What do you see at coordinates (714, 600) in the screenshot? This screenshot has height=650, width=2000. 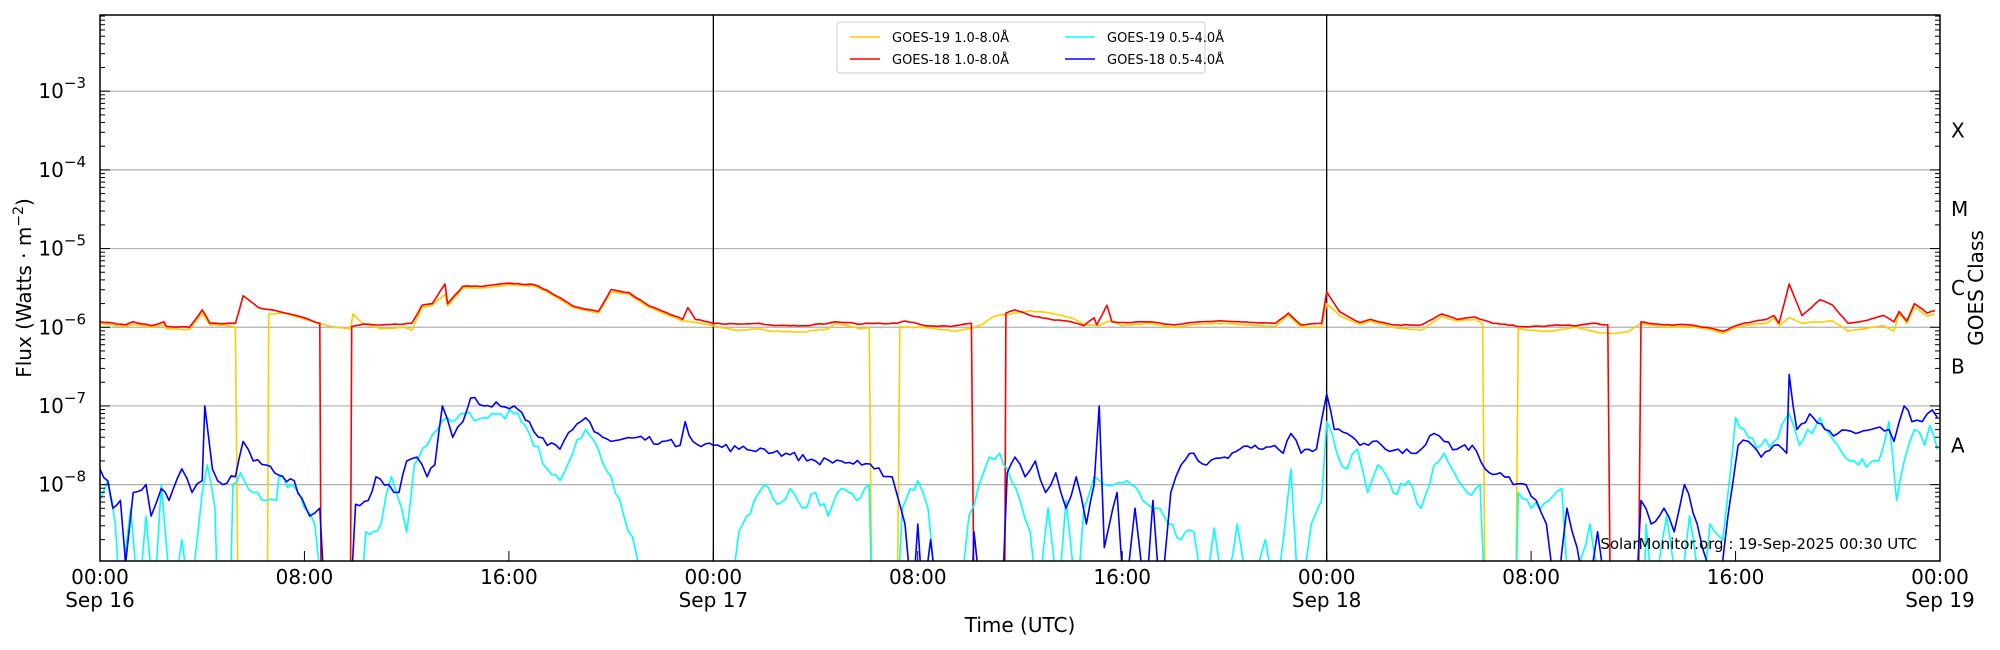 I see `x-tick-date: Sep 17` at bounding box center [714, 600].